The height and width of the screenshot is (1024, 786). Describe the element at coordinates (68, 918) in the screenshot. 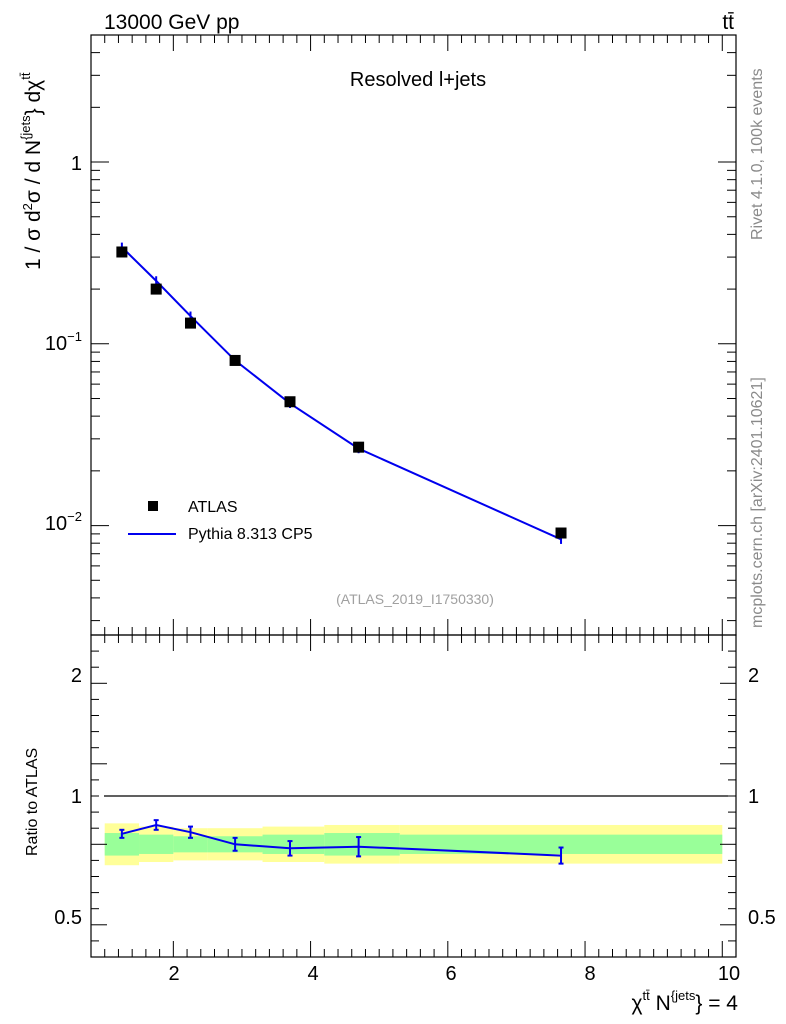

I see `ratio-ytick-left-0.5: 0.5` at that location.